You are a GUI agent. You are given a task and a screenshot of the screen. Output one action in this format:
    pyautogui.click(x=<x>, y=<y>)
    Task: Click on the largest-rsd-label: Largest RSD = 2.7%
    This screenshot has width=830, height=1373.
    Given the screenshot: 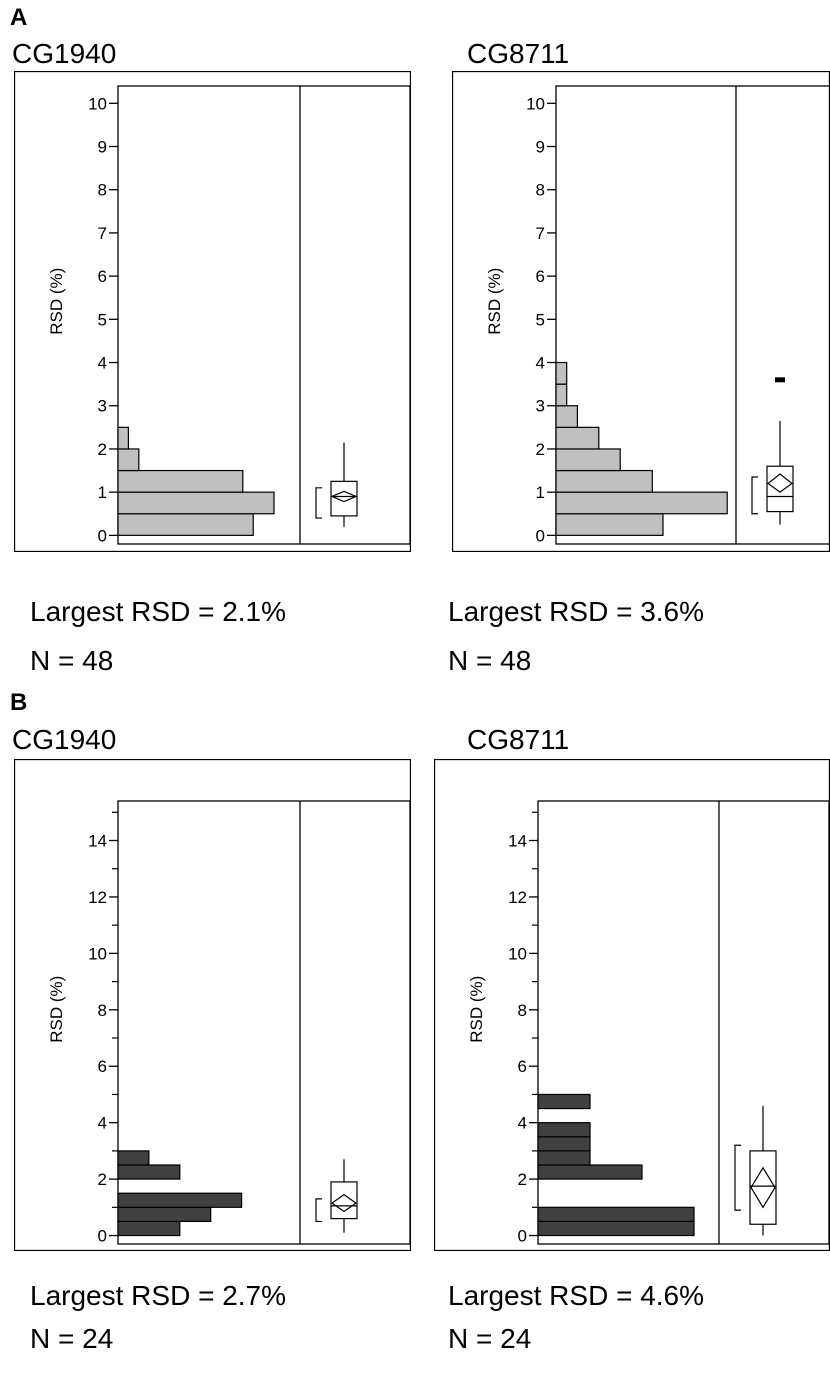 What is the action you would take?
    pyautogui.click(x=158, y=1295)
    